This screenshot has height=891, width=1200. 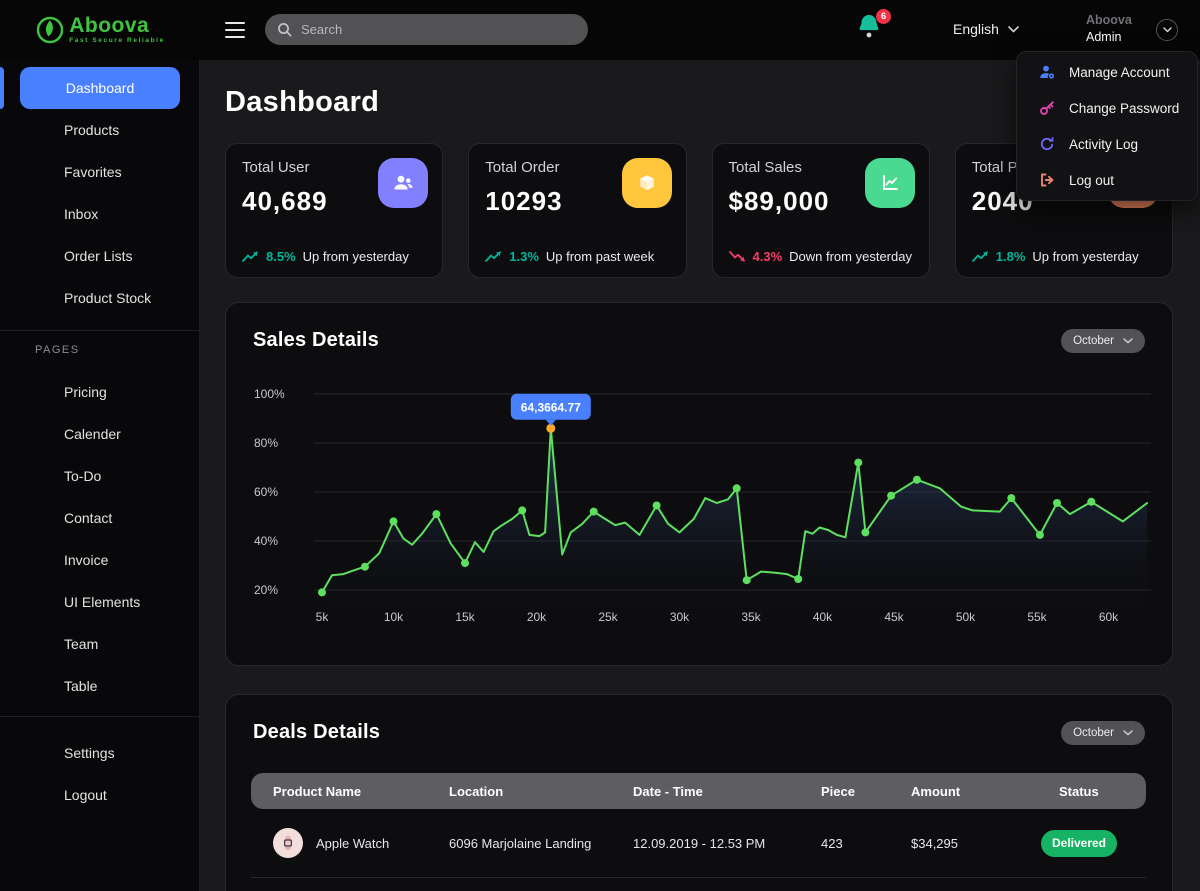 I want to click on column-header: Date - Time, so click(x=668, y=791).